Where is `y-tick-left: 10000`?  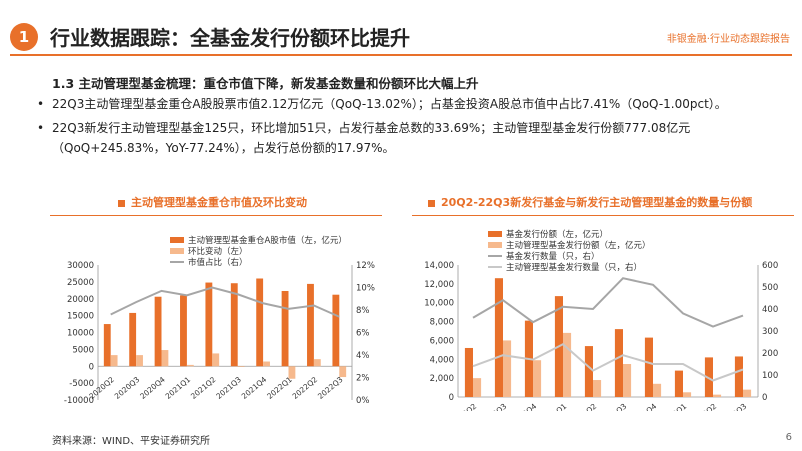 y-tick-left: 10000 is located at coordinates (80, 334).